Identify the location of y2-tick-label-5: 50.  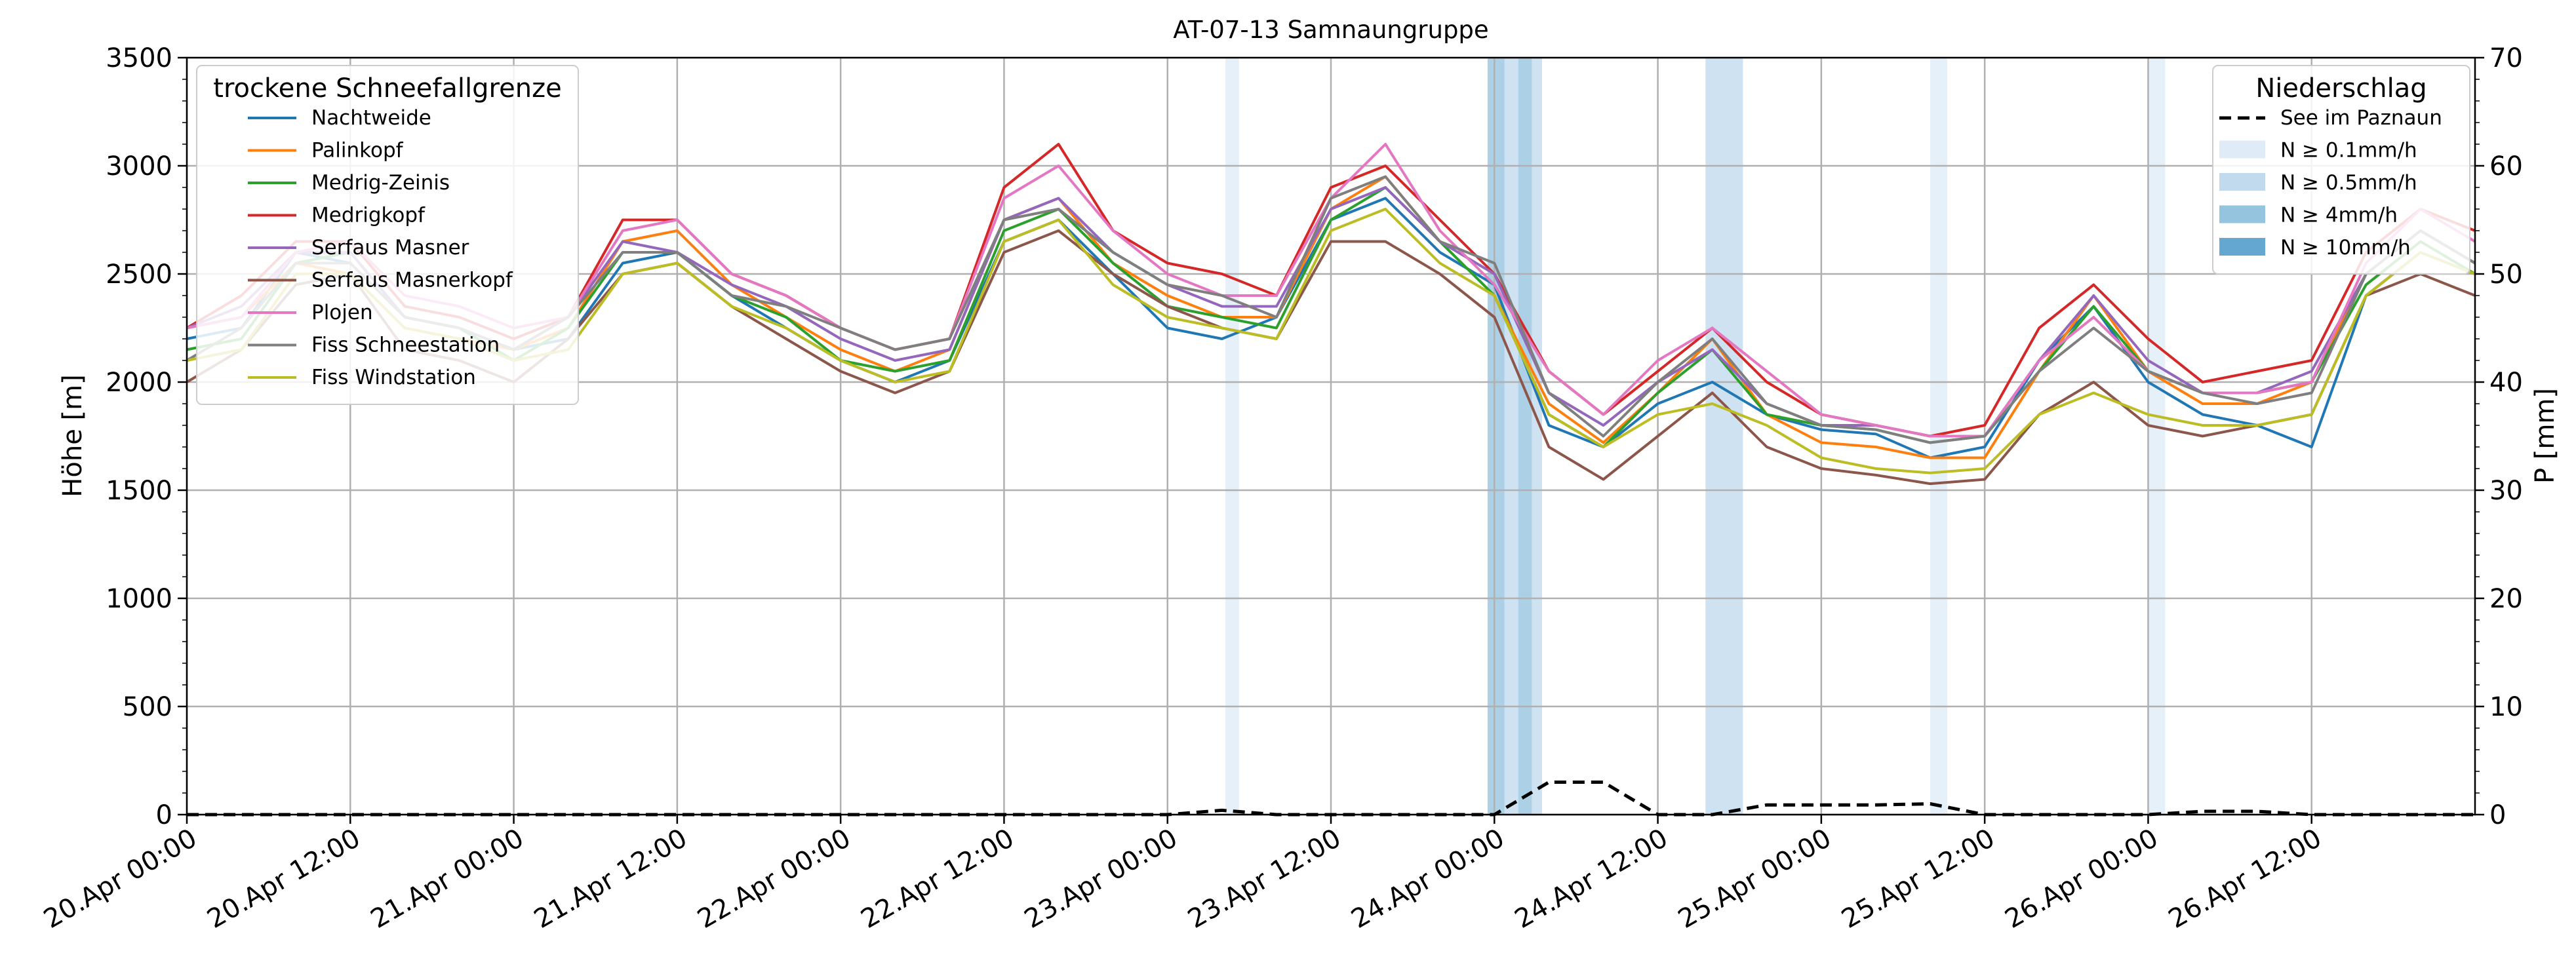
(2506, 275).